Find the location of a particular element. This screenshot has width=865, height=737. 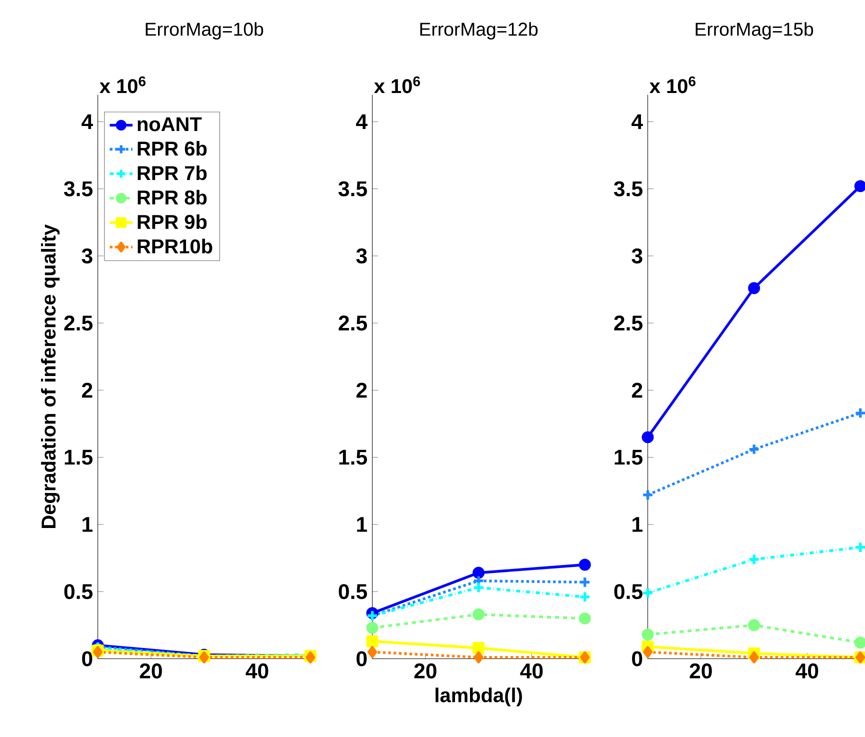

legend-label: RPR10b is located at coordinates (175, 246).